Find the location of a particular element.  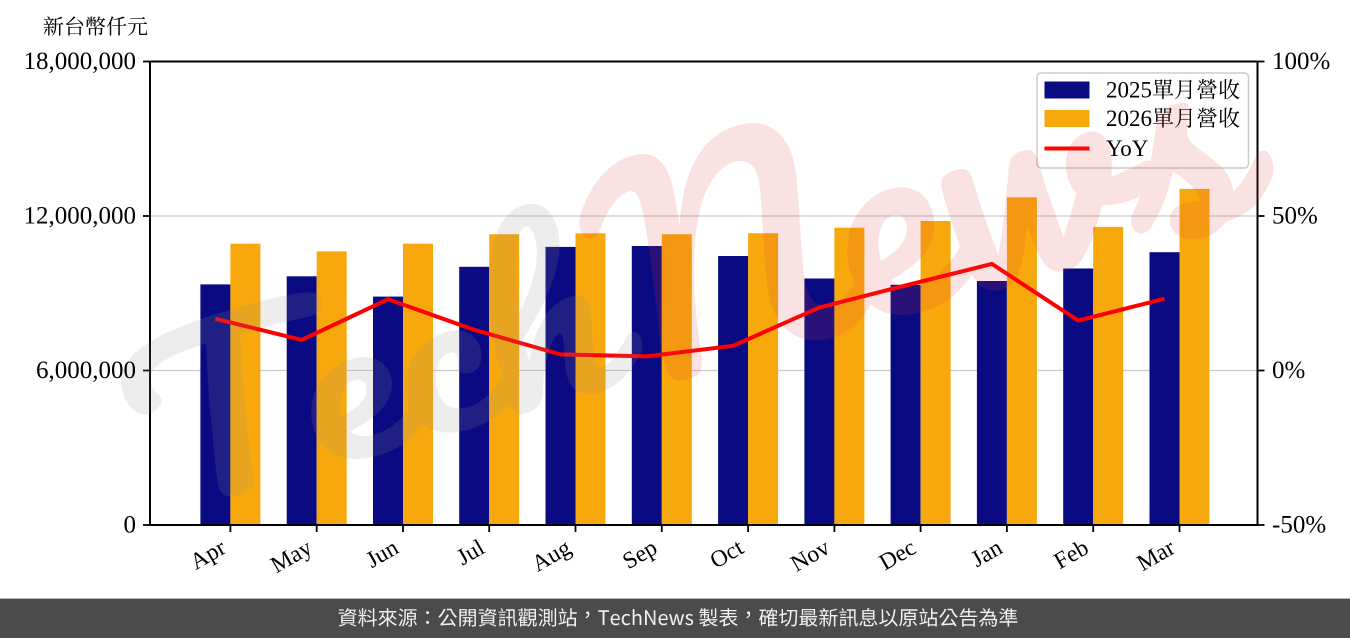

svg-text: 50% is located at coordinates (1295, 216).